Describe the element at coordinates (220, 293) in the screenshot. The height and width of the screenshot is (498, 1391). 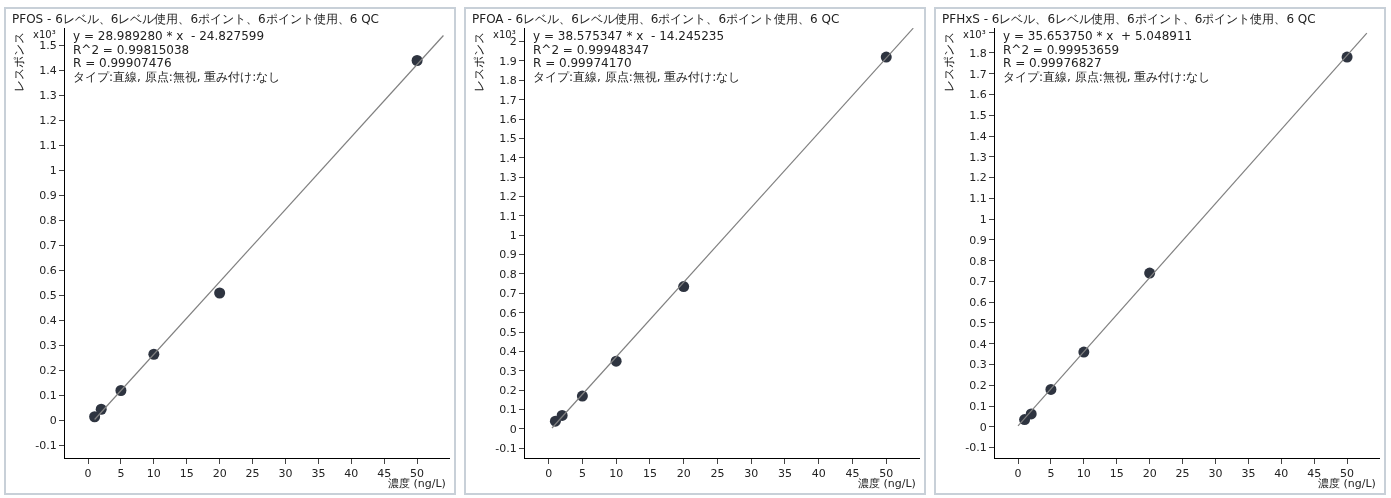
I see `point` at that location.